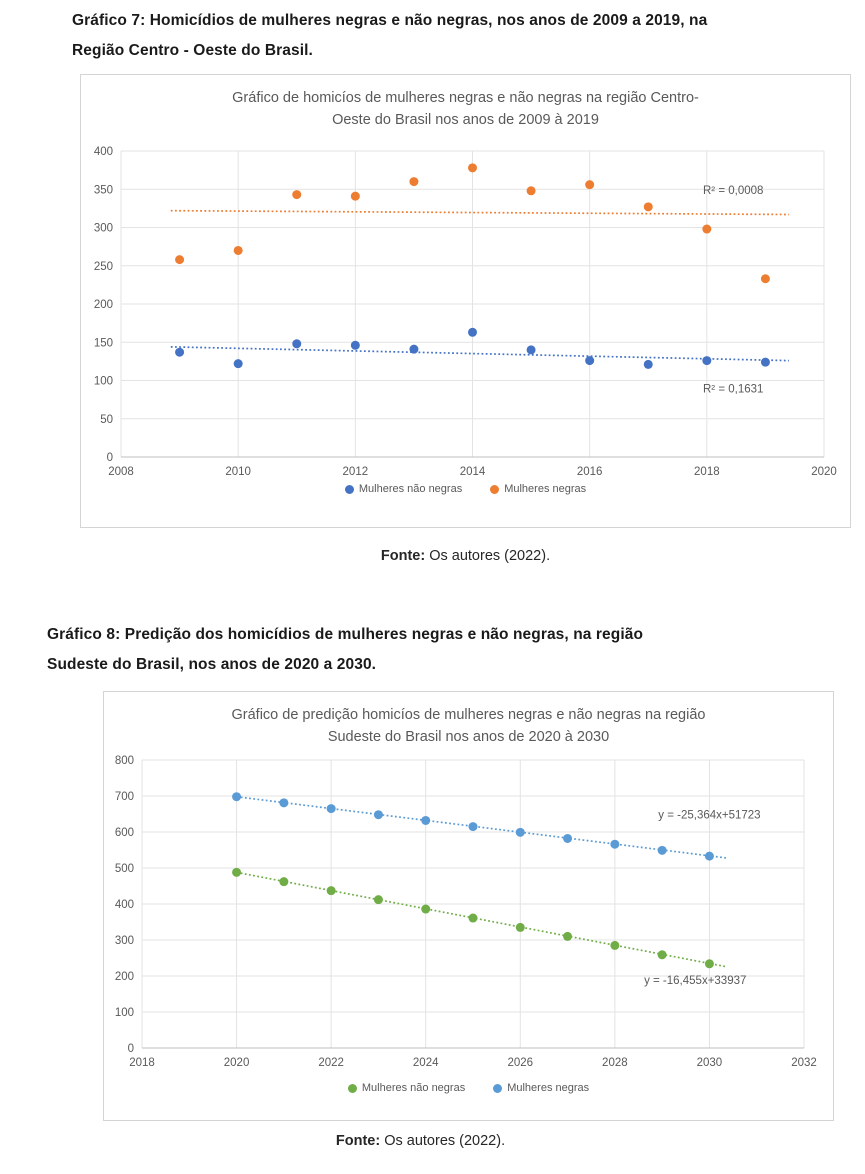 The image size is (865, 1174). What do you see at coordinates (420, 1141) in the screenshot?
I see `figure8-source: Fonte: Os autores (2022).` at bounding box center [420, 1141].